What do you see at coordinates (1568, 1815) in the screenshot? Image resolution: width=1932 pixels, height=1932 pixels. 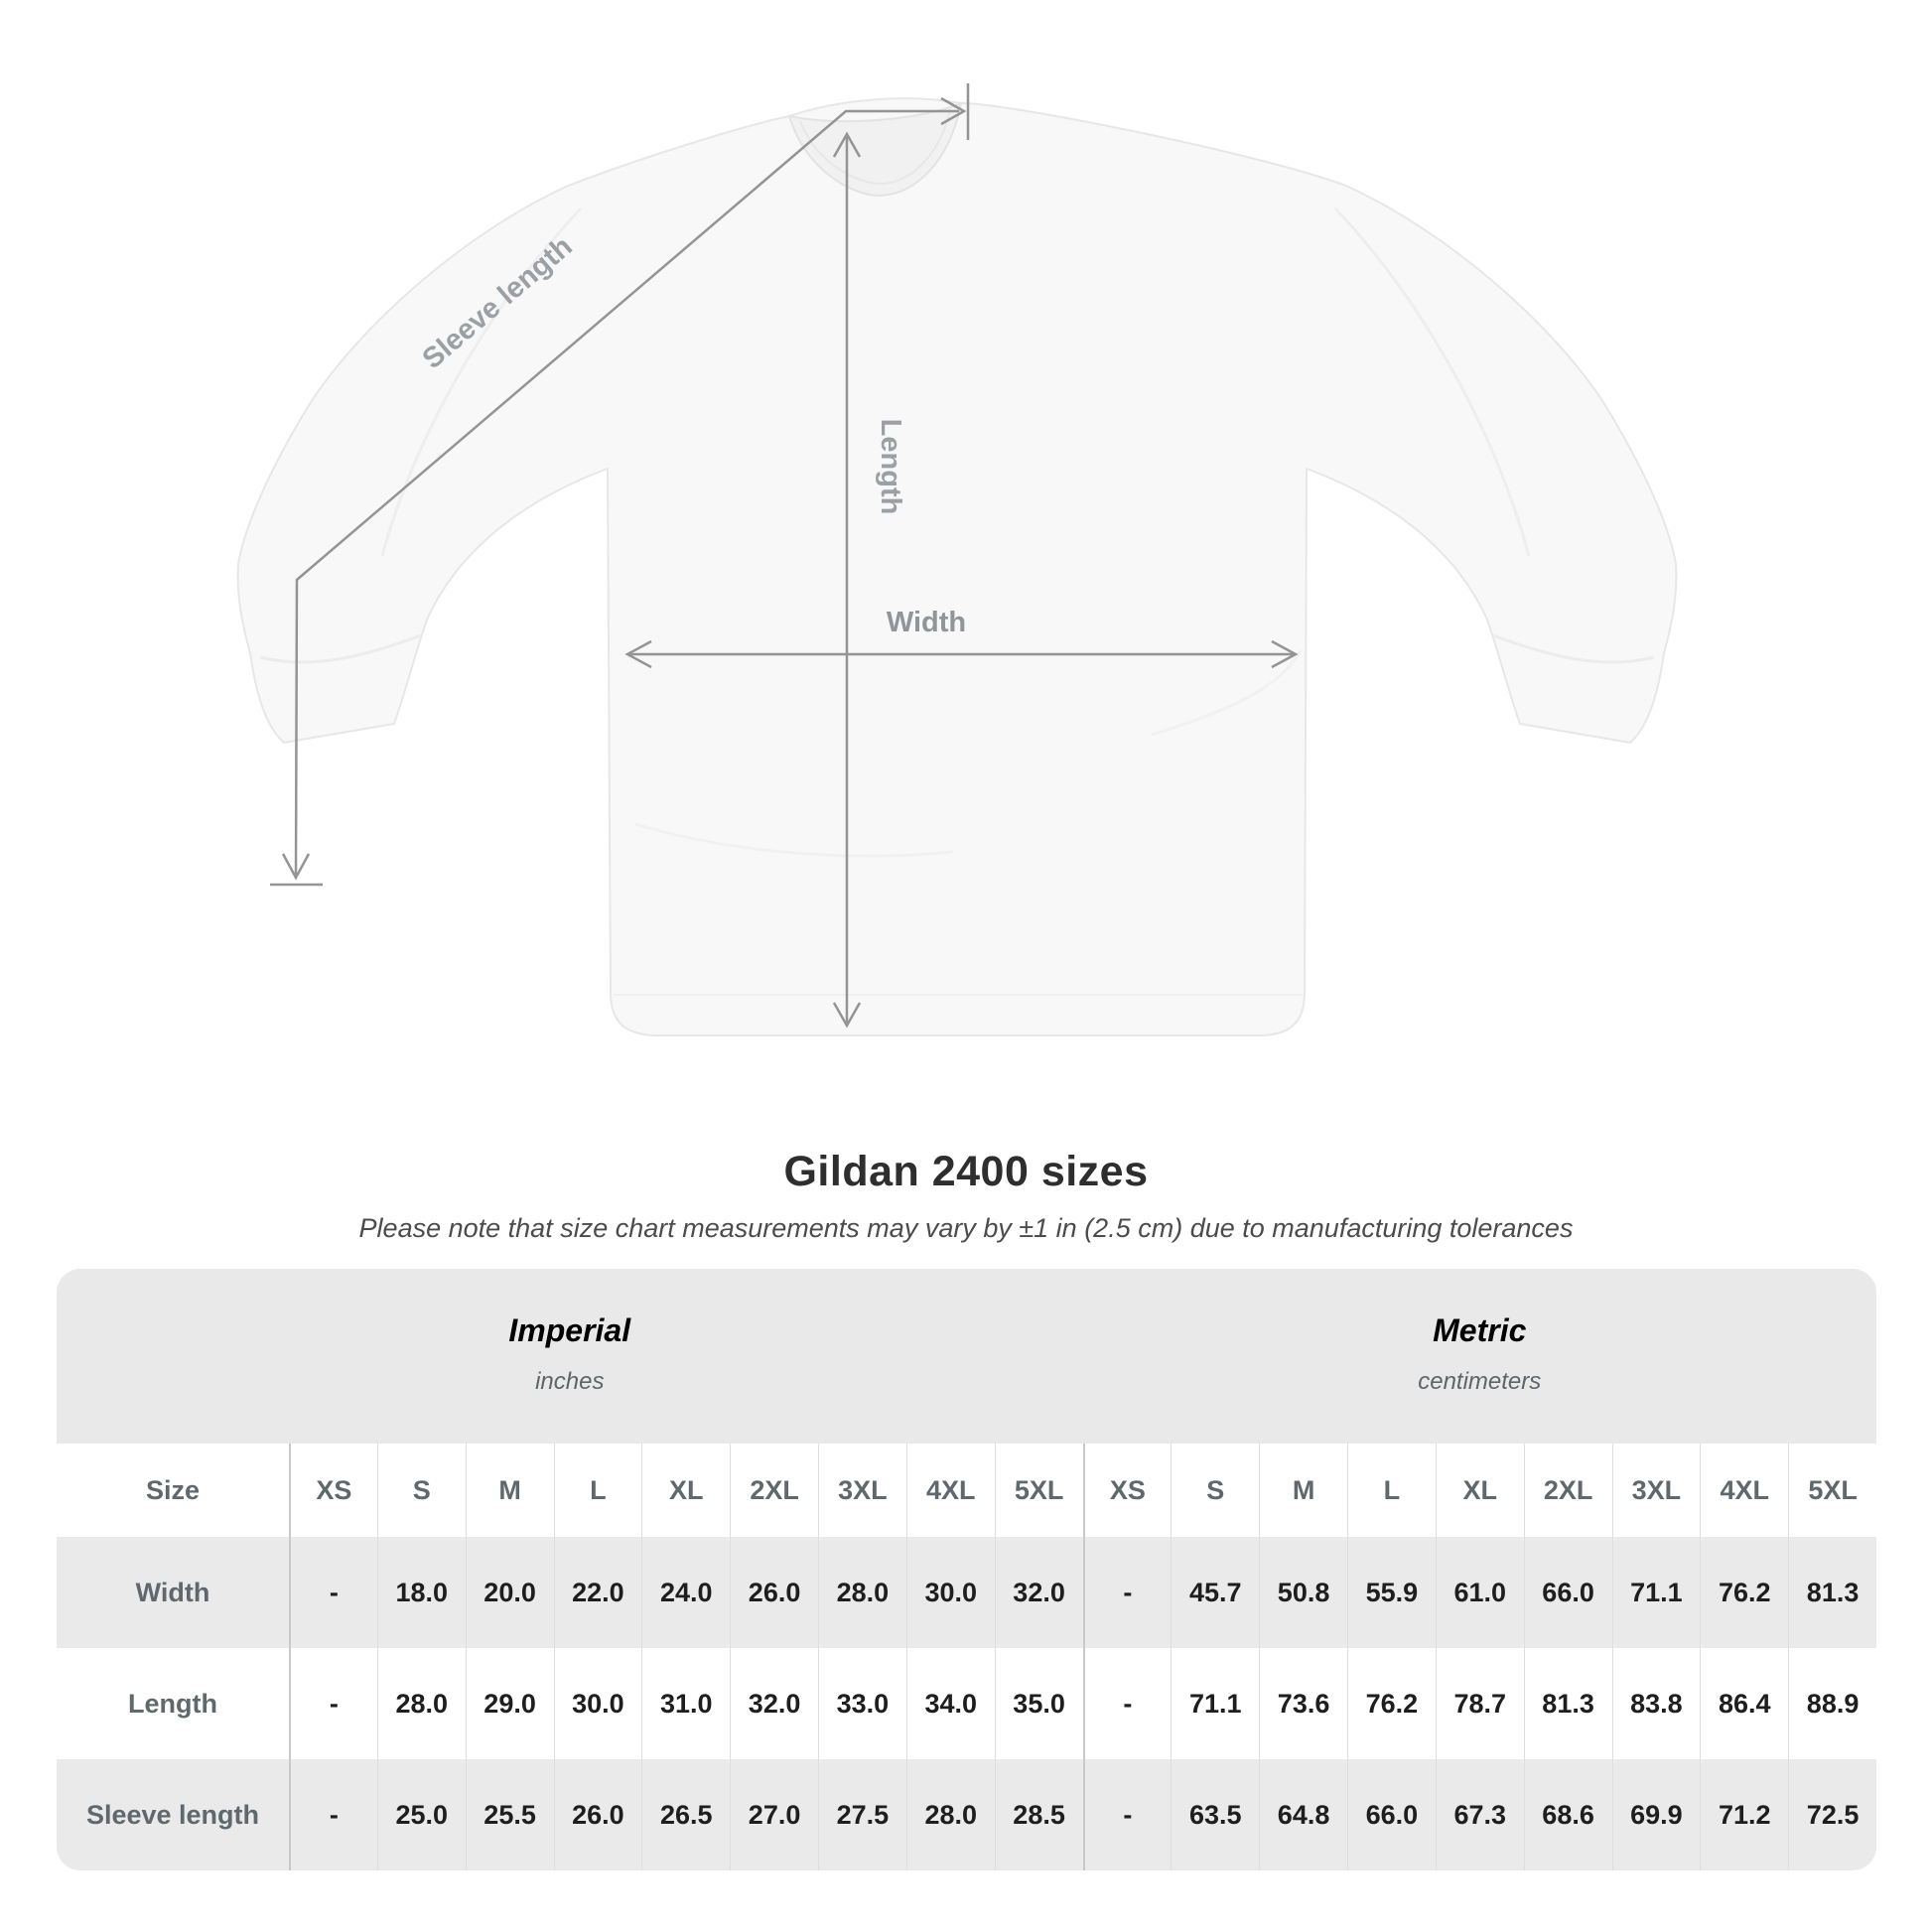 I see `value-cell: 68.6` at bounding box center [1568, 1815].